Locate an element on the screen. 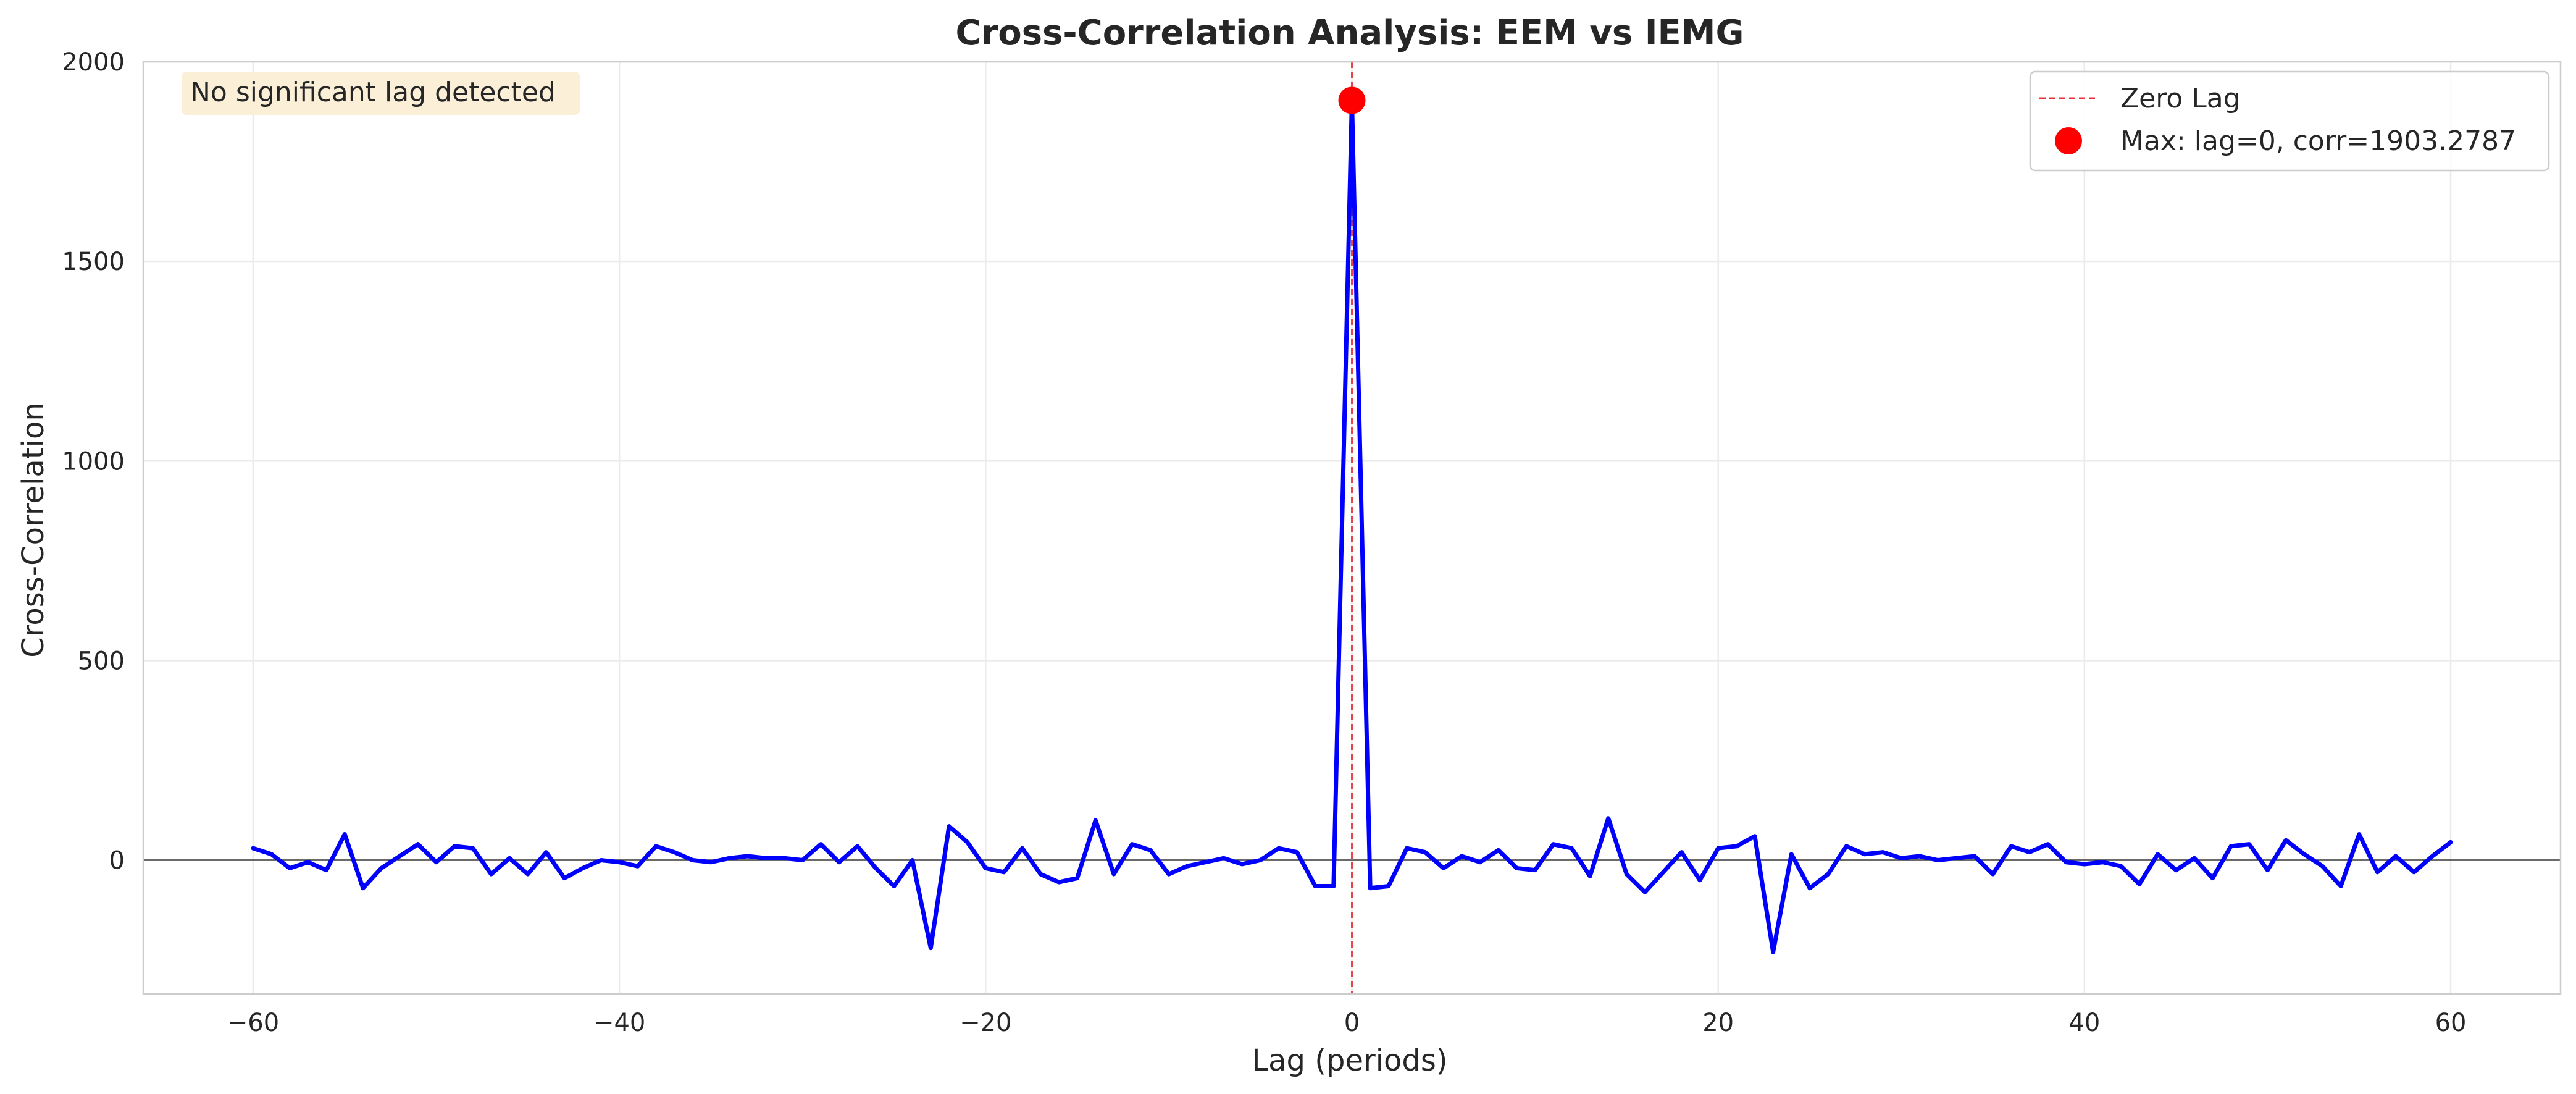 This screenshot has width=2576, height=1094. annotation-box is located at coordinates (381, 93).